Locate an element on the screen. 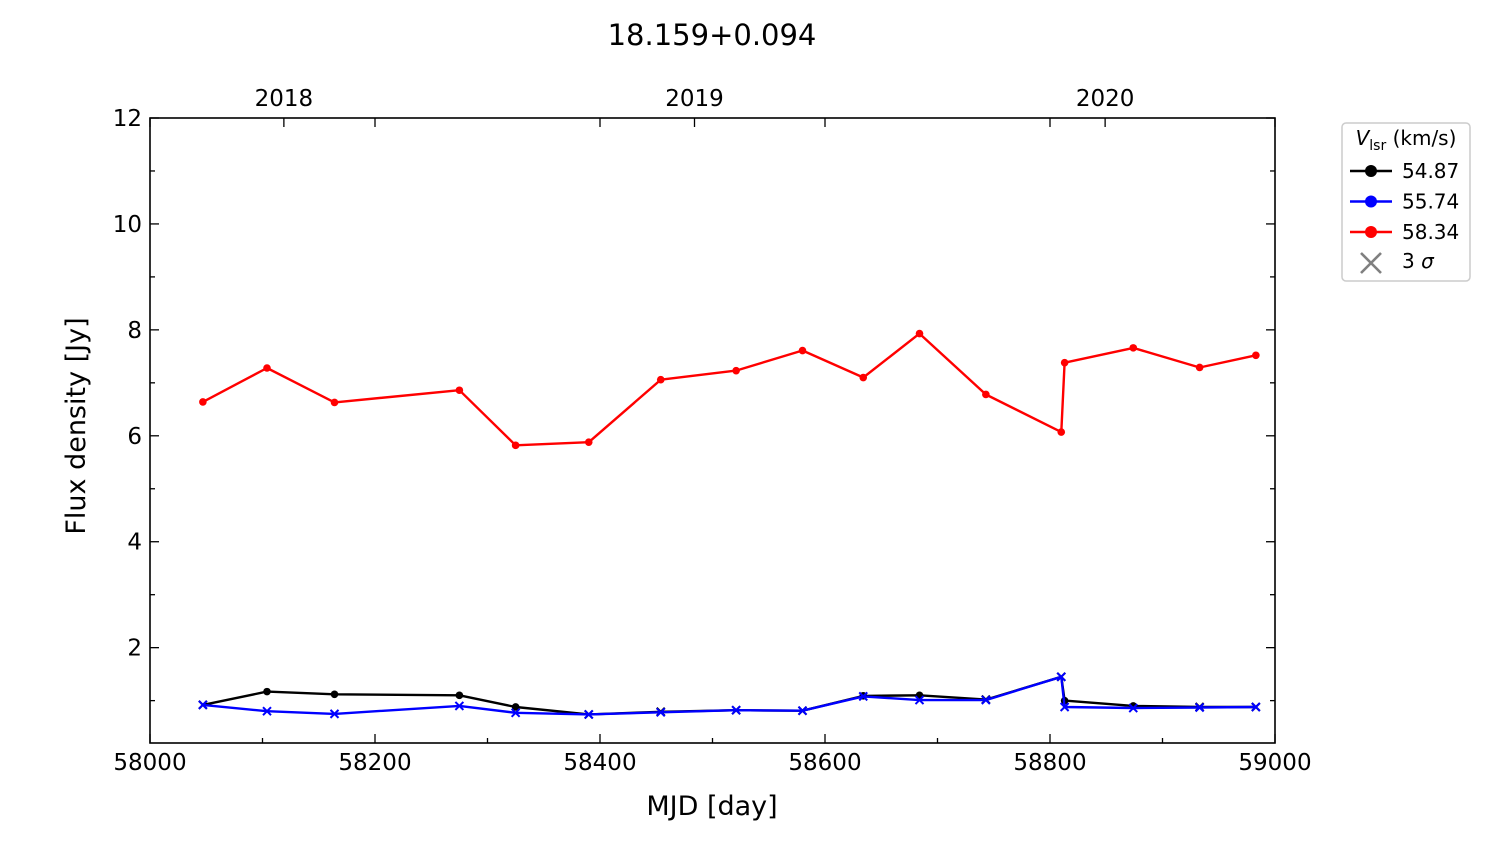 Image resolution: width=1500 pixels, height=844 pixels. y-tick-label: 2 is located at coordinates (134, 649).